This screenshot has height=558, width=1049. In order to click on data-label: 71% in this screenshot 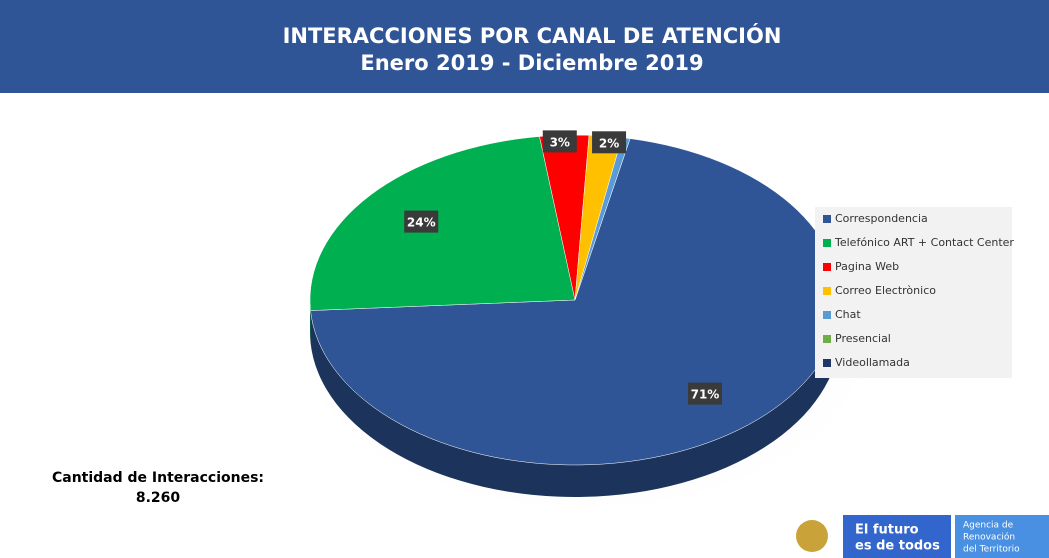, I will do `click(704, 393)`.